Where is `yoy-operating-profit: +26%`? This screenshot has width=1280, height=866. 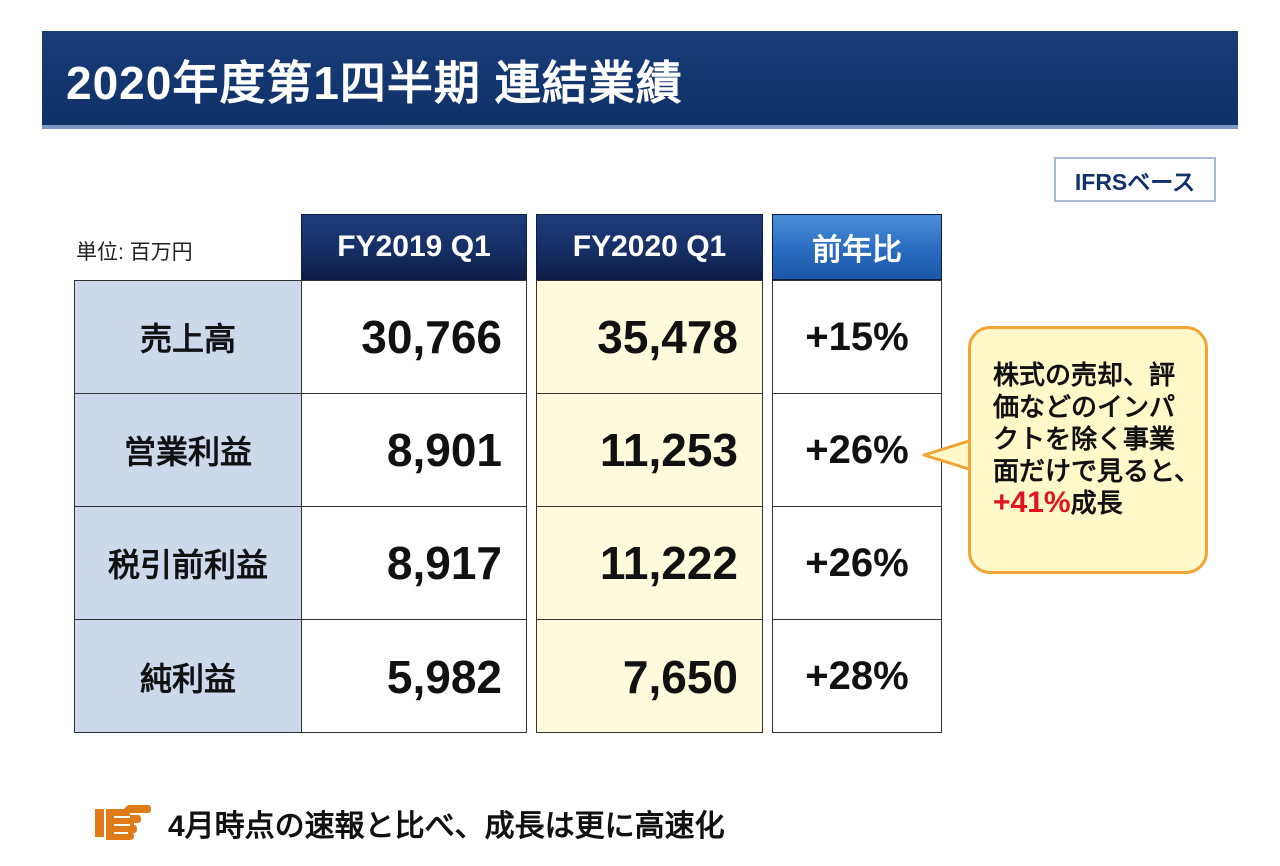 yoy-operating-profit: +26% is located at coordinates (857, 450).